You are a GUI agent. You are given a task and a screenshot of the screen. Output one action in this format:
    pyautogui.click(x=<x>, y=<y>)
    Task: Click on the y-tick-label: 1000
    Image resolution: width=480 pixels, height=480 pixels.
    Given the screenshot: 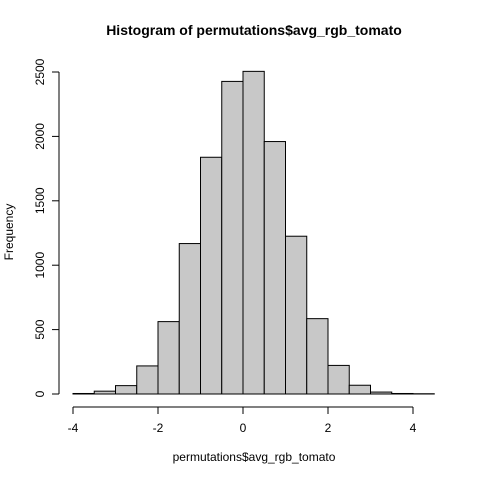 What is the action you would take?
    pyautogui.click(x=40, y=265)
    